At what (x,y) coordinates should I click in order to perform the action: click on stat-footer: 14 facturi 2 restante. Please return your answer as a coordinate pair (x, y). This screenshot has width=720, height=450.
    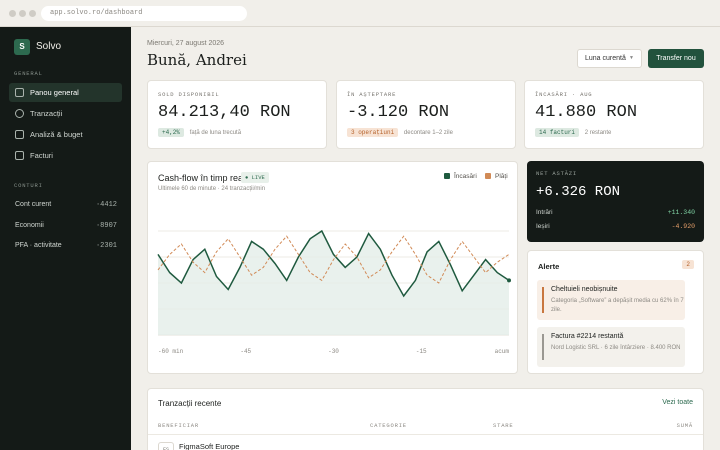
    Looking at the image, I should click on (573, 132).